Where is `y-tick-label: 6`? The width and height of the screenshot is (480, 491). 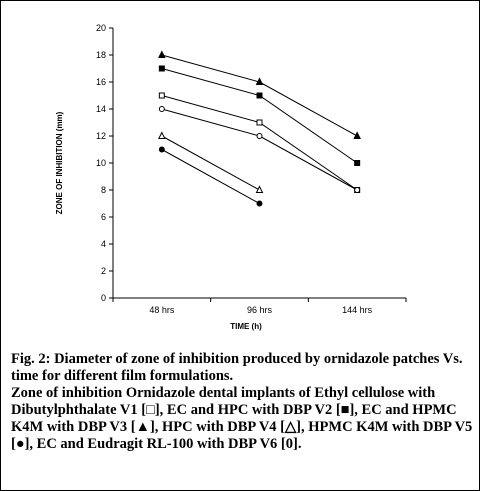
y-tick-label: 6 is located at coordinates (103, 217).